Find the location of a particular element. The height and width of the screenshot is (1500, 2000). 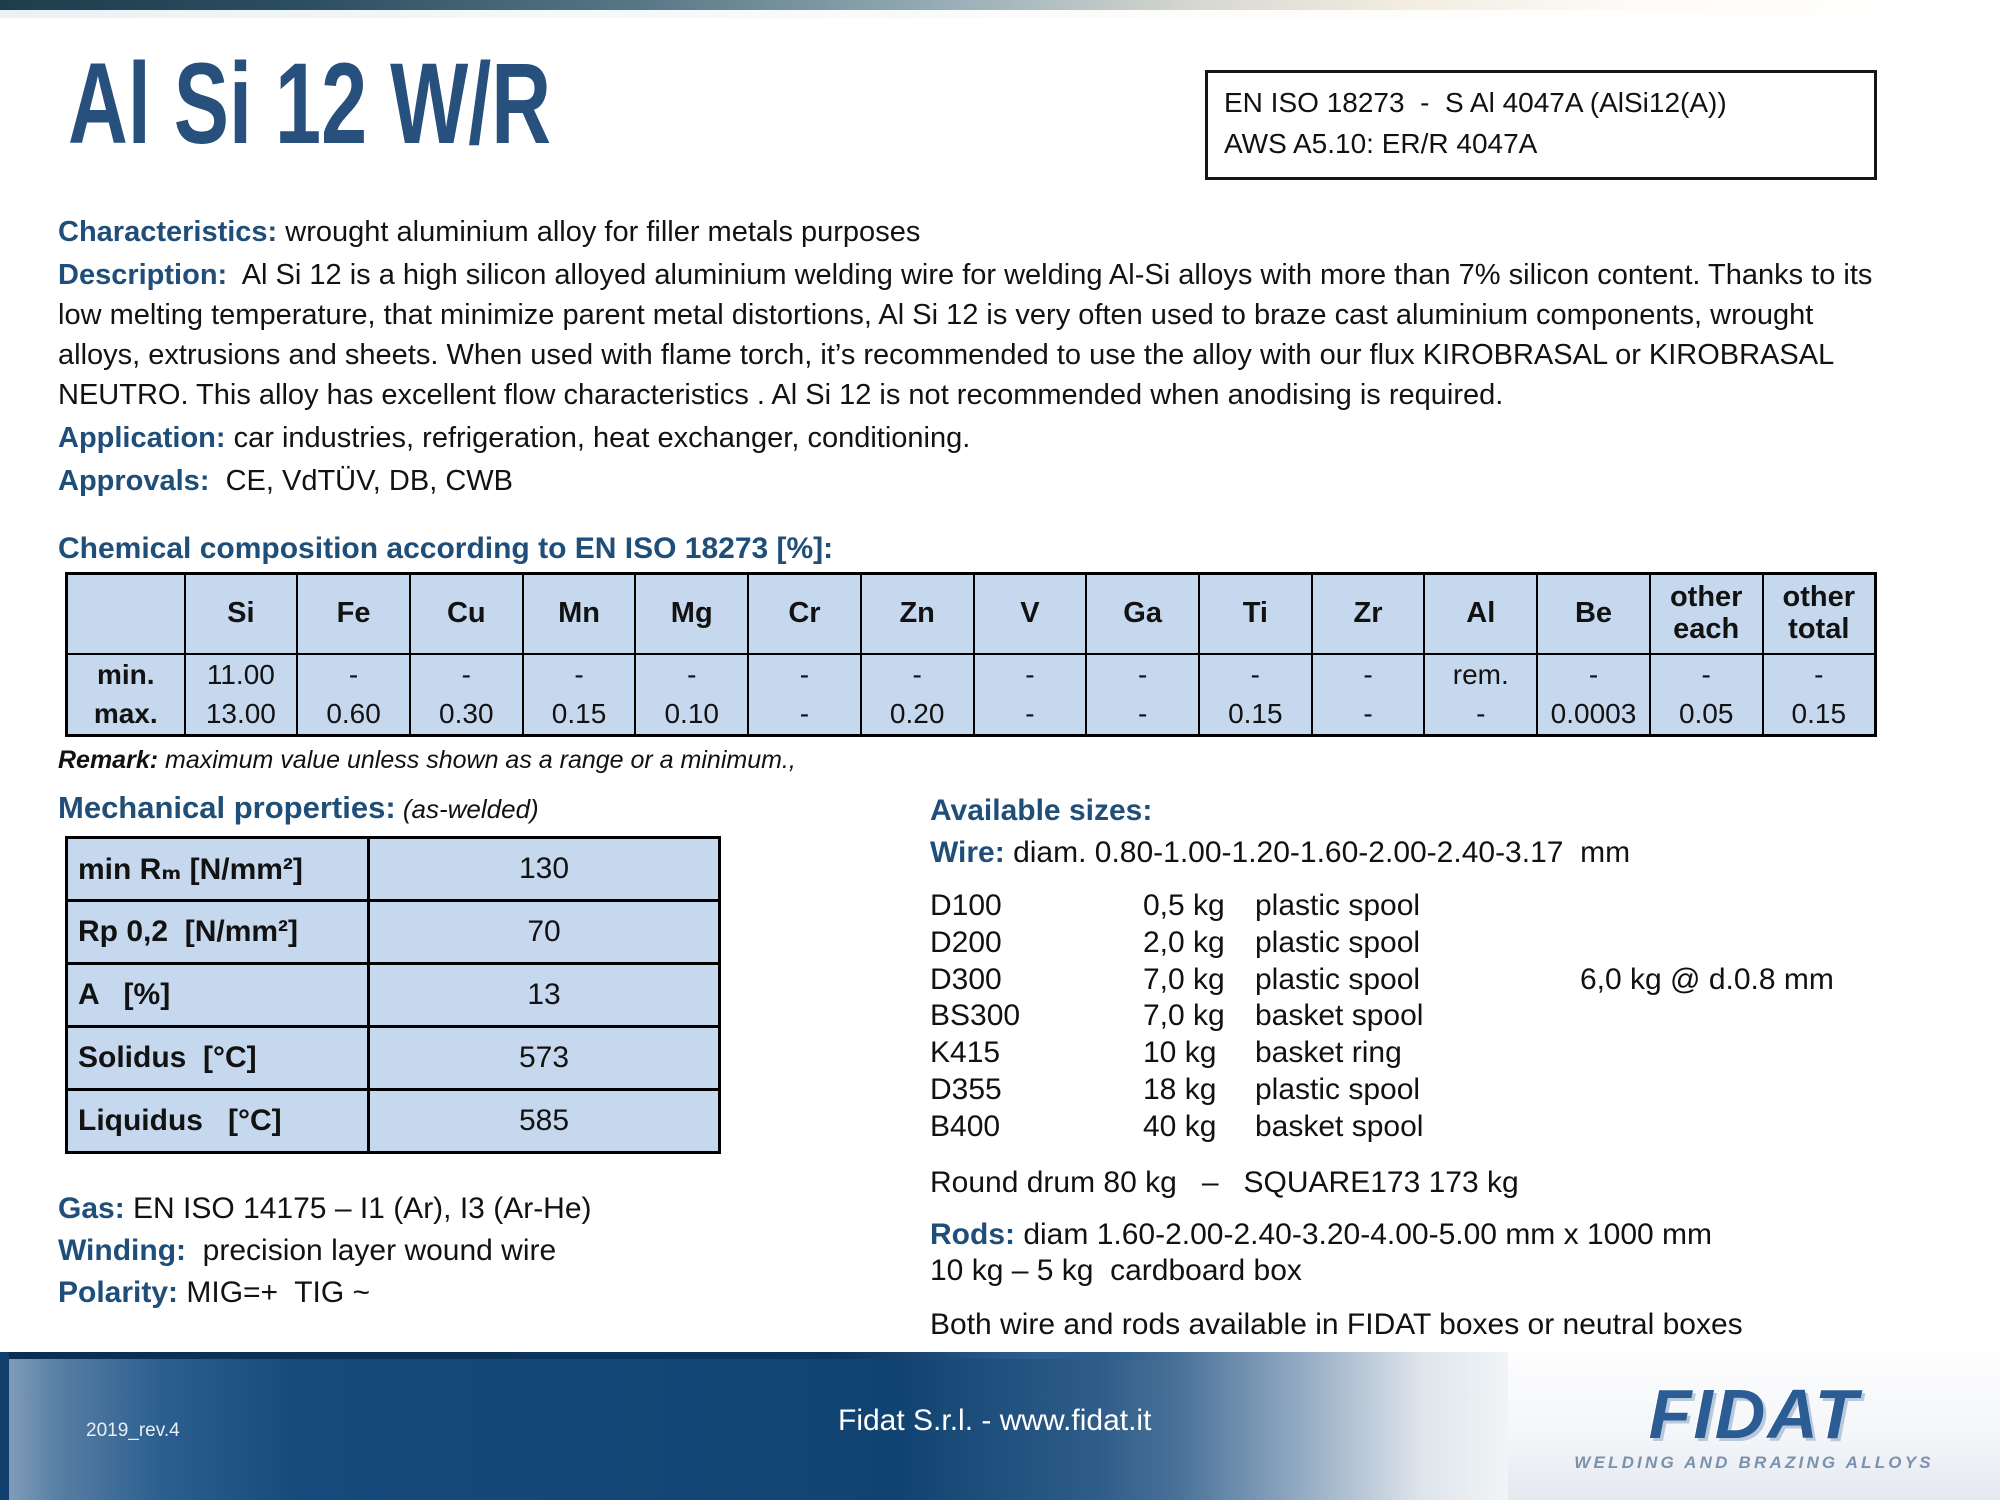

mech-row: Solidus [°C] 573 is located at coordinates (393, 1058).